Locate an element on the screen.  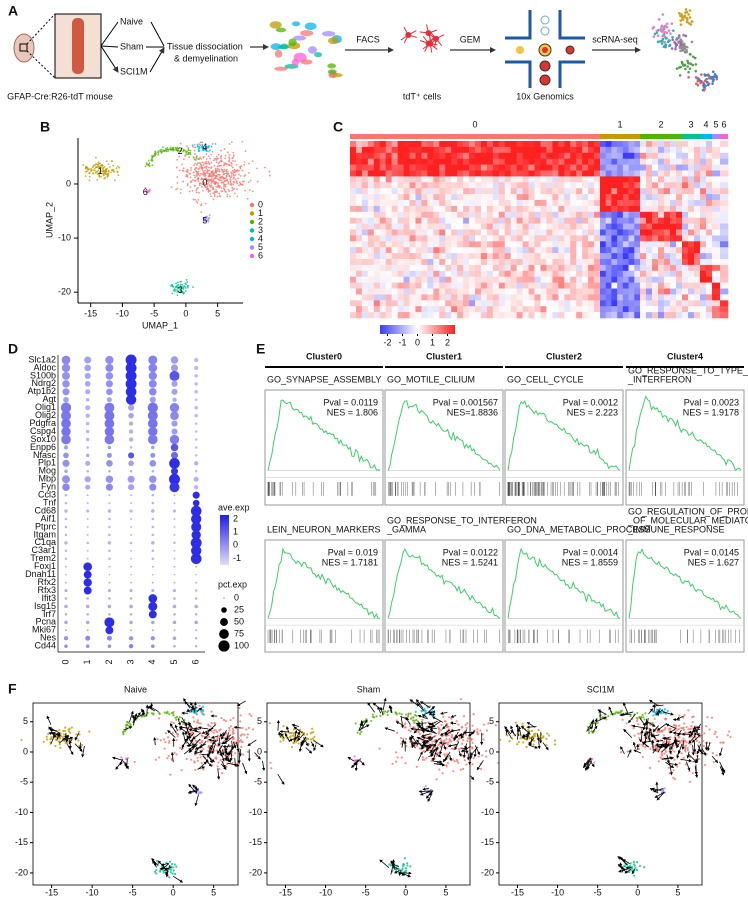
cell is located at coordinates (275, 25).